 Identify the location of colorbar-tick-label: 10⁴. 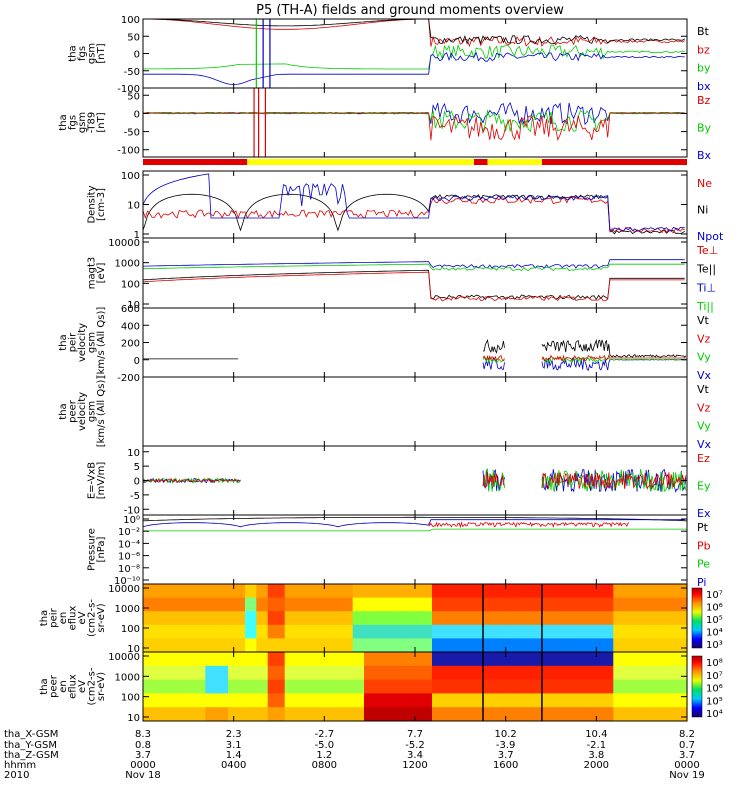
(714, 714).